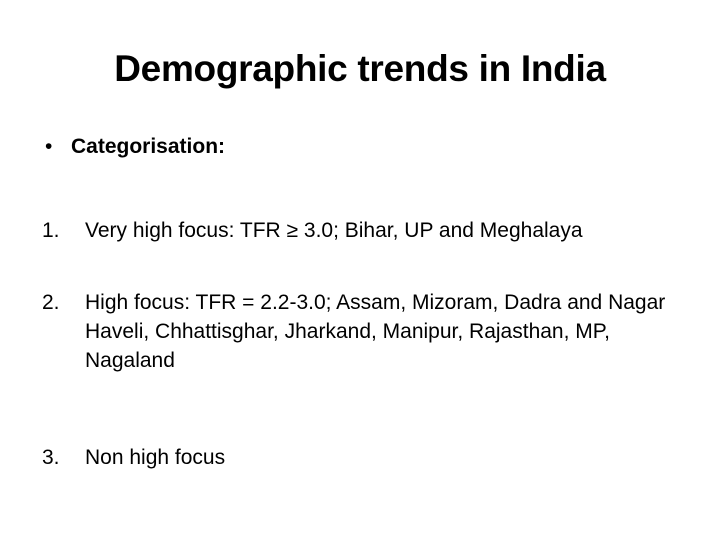 The width and height of the screenshot is (720, 540). What do you see at coordinates (155, 457) in the screenshot?
I see `list-item-text: Non high focus` at bounding box center [155, 457].